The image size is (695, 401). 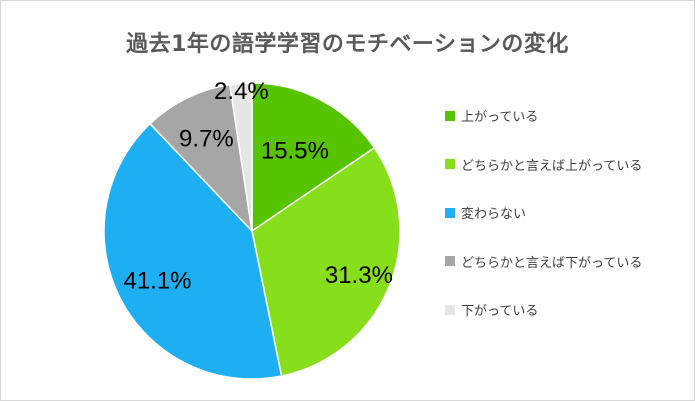 I want to click on legend-label: どちらかと言えば下がっている, so click(x=552, y=263).